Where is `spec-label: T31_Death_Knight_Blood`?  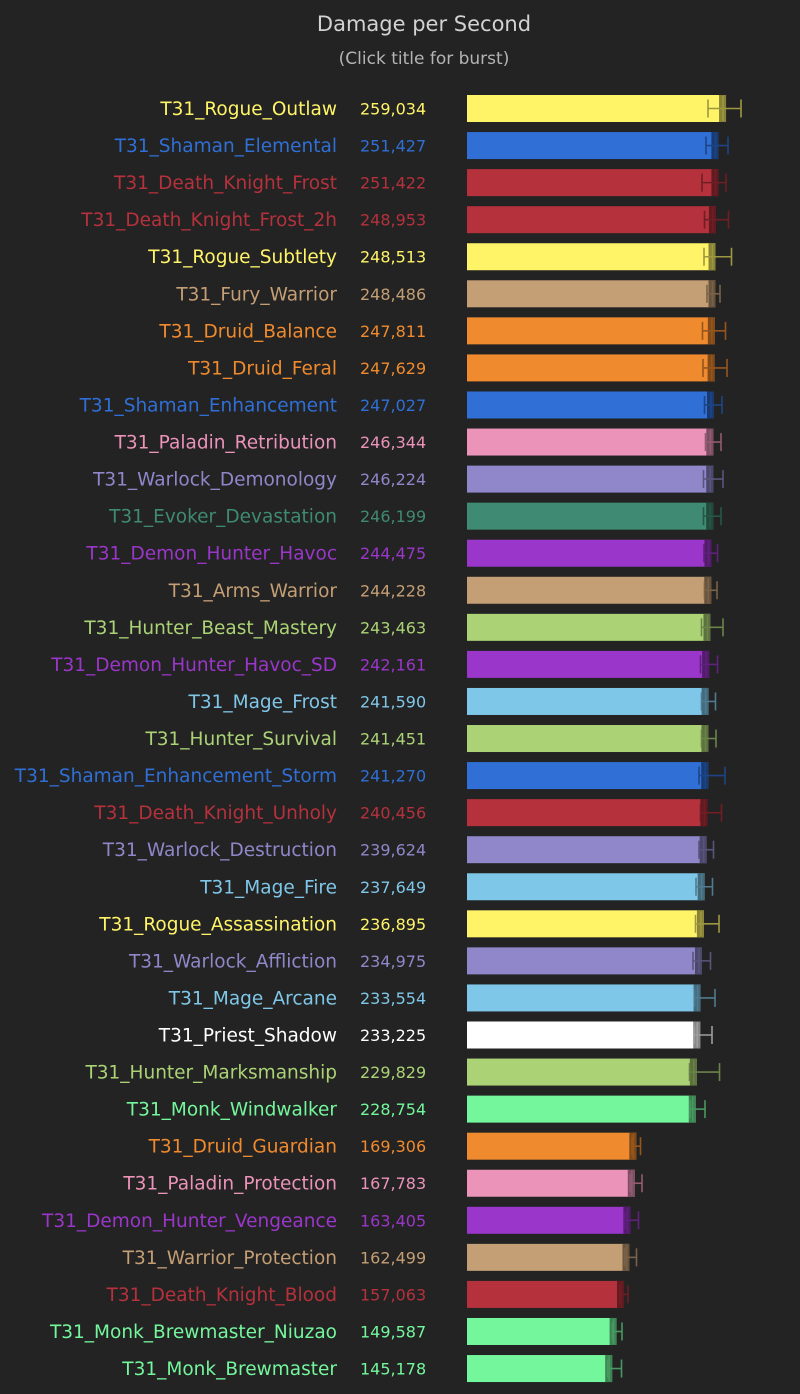 spec-label: T31_Death_Knight_Blood is located at coordinates (221, 1295).